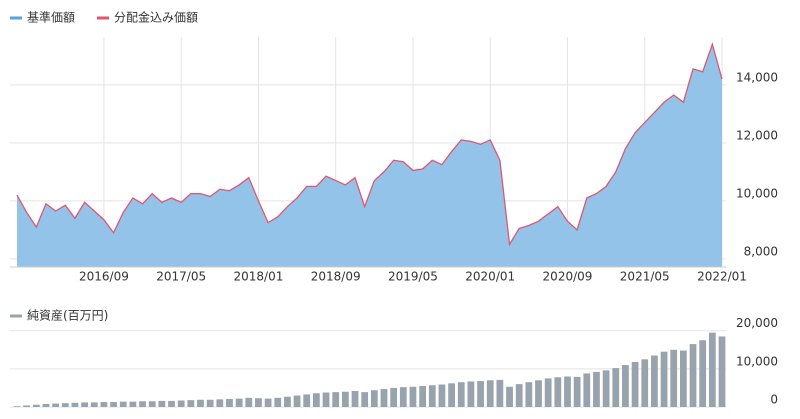  I want to click on y-tick-label: 12,000, so click(757, 135).